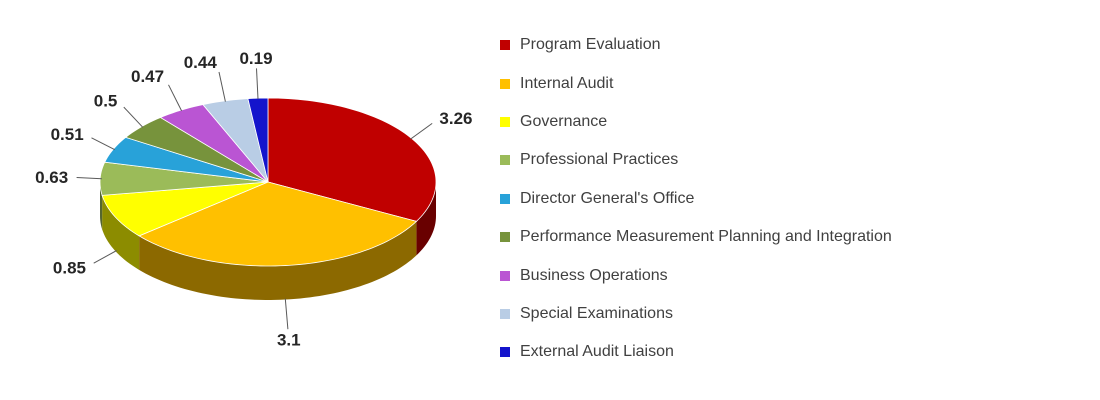  Describe the element at coordinates (800, 122) in the screenshot. I see `legend-item: Governance` at that location.